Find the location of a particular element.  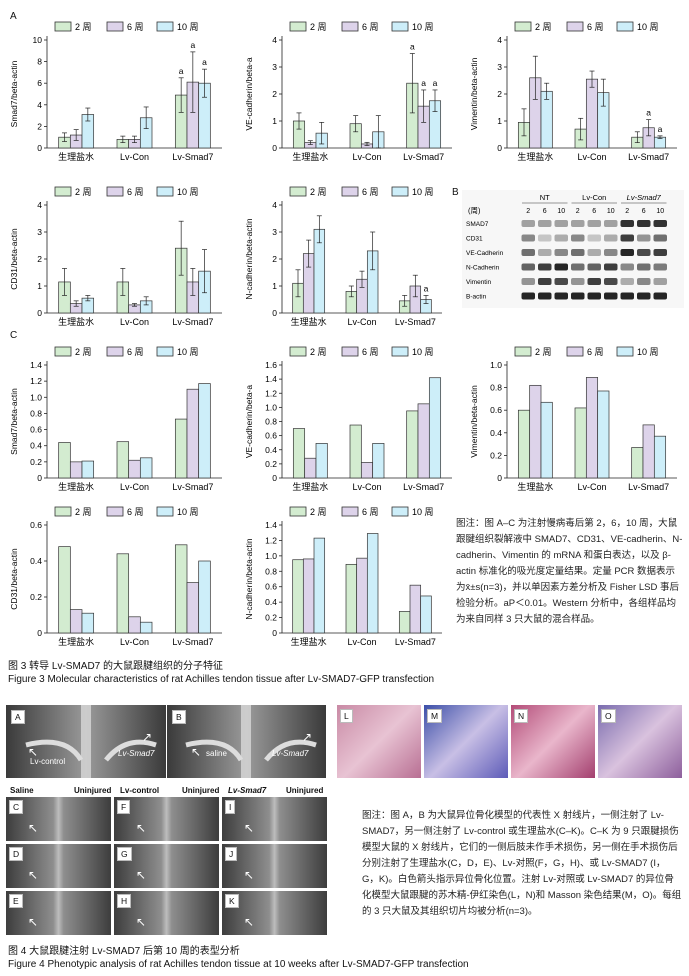

y-tick-label: 10 is located at coordinates (38, 40).